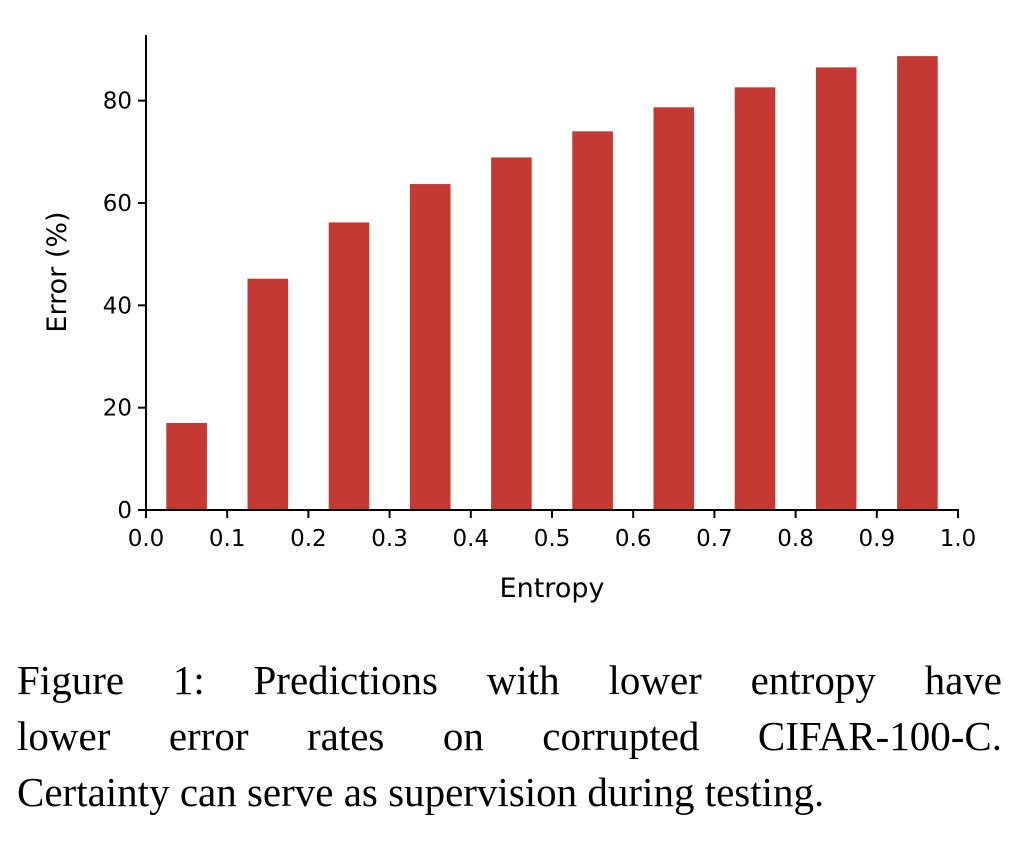 Image resolution: width=1024 pixels, height=859 pixels. What do you see at coordinates (117, 102) in the screenshot?
I see `y-tick-label: 80` at bounding box center [117, 102].